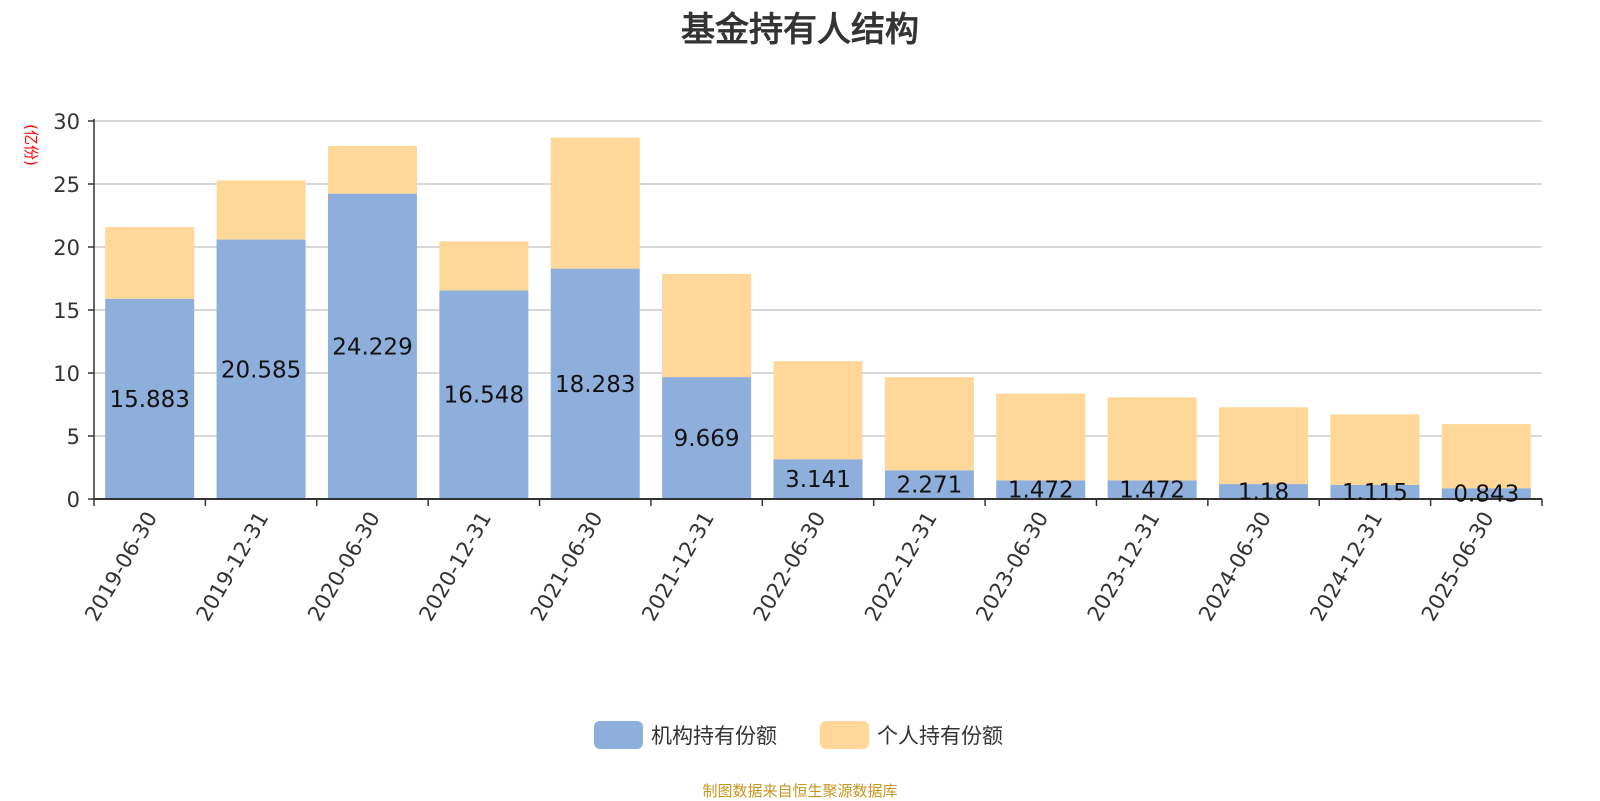 The height and width of the screenshot is (801, 1600). What do you see at coordinates (66, 185) in the screenshot?
I see `y-tick-label: 25` at bounding box center [66, 185].